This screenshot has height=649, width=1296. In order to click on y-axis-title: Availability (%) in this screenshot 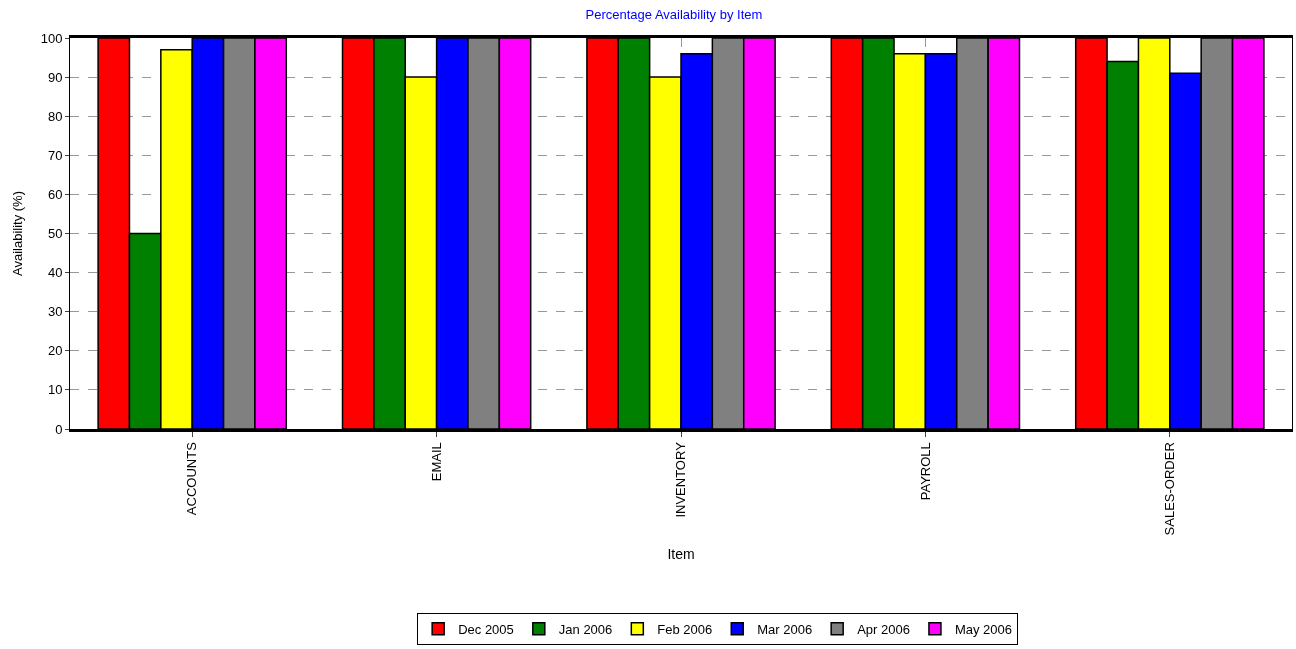, I will do `click(17, 233)`.